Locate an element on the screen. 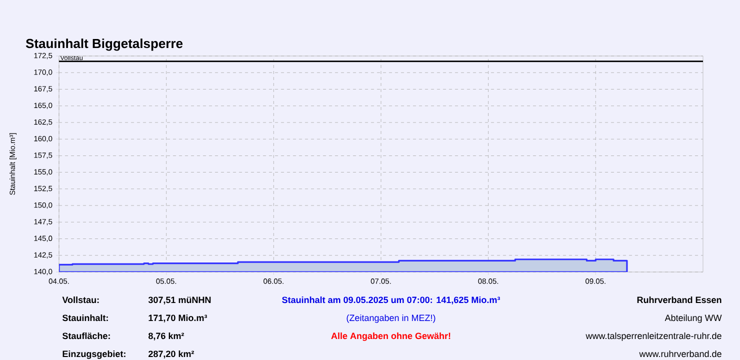 This screenshot has width=740, height=360. text: Stauinhalt am 09.05.2025 um 07:00: 141,625 Mio.m³ is located at coordinates (391, 300).